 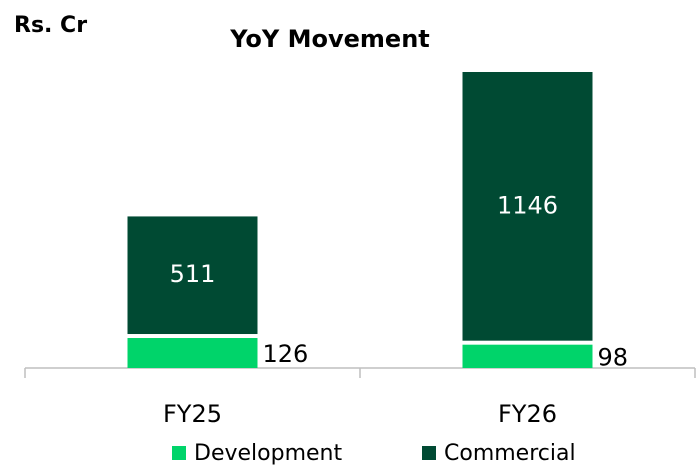 I want to click on data-label: 1146, so click(x=527, y=205).